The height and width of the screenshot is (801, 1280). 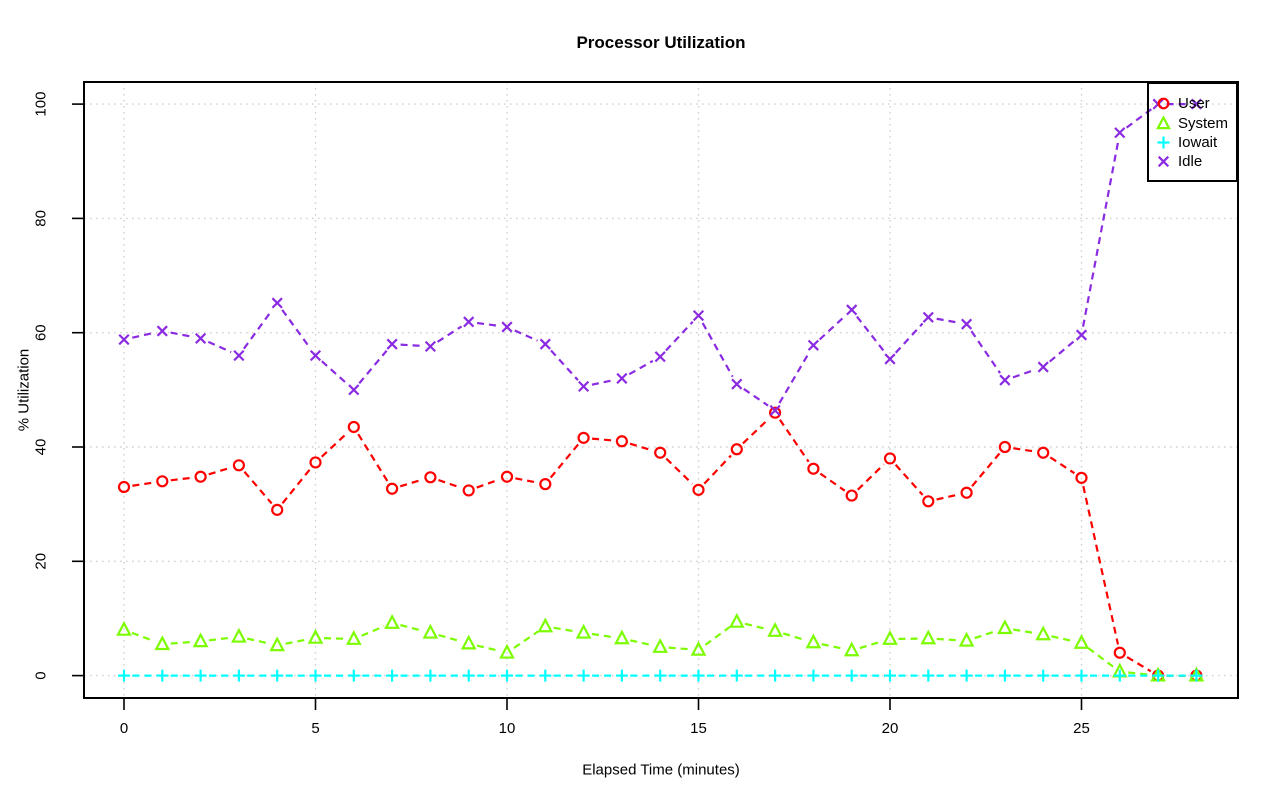 What do you see at coordinates (315, 728) in the screenshot?
I see `x-tick-label: 5` at bounding box center [315, 728].